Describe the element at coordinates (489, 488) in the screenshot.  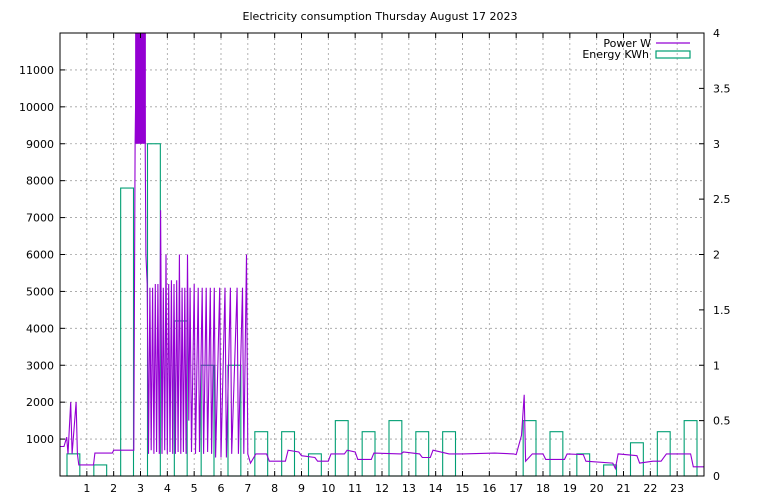
I see `x-tick-label: 16` at that location.